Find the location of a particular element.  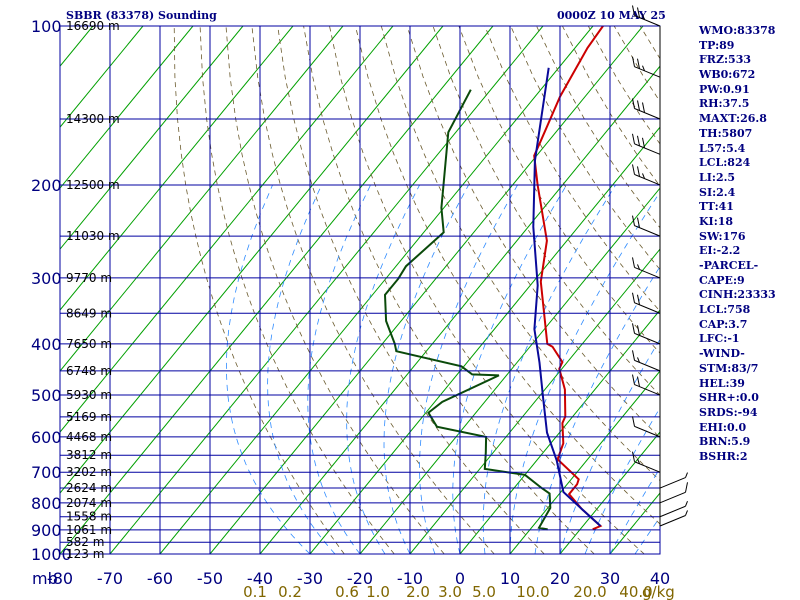

index-item: HEL:39 is located at coordinates (722, 383).